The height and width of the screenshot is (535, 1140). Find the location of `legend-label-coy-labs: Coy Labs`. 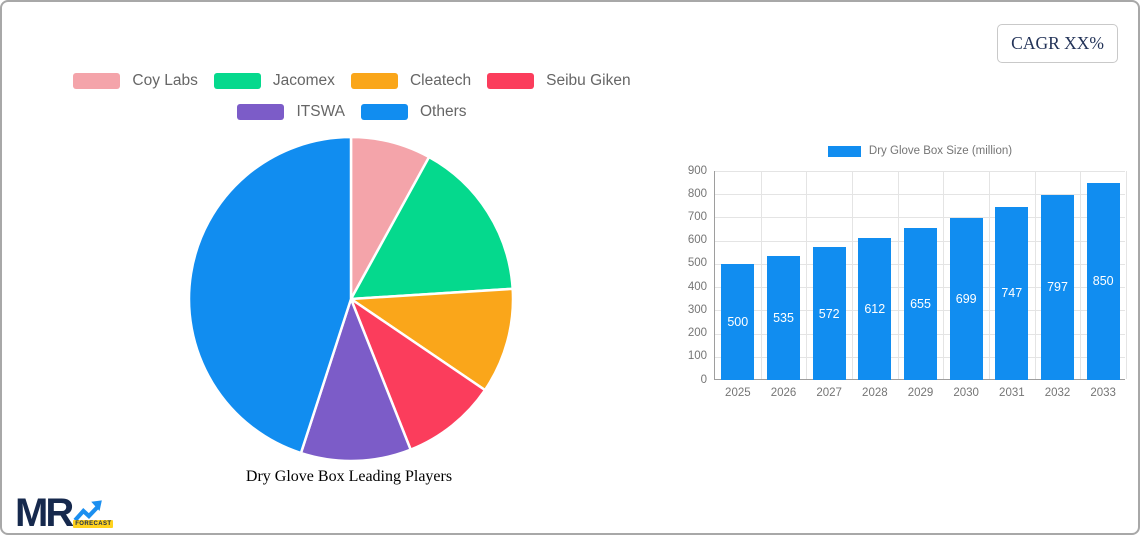

legend-label-coy-labs: Coy Labs is located at coordinates (165, 80).